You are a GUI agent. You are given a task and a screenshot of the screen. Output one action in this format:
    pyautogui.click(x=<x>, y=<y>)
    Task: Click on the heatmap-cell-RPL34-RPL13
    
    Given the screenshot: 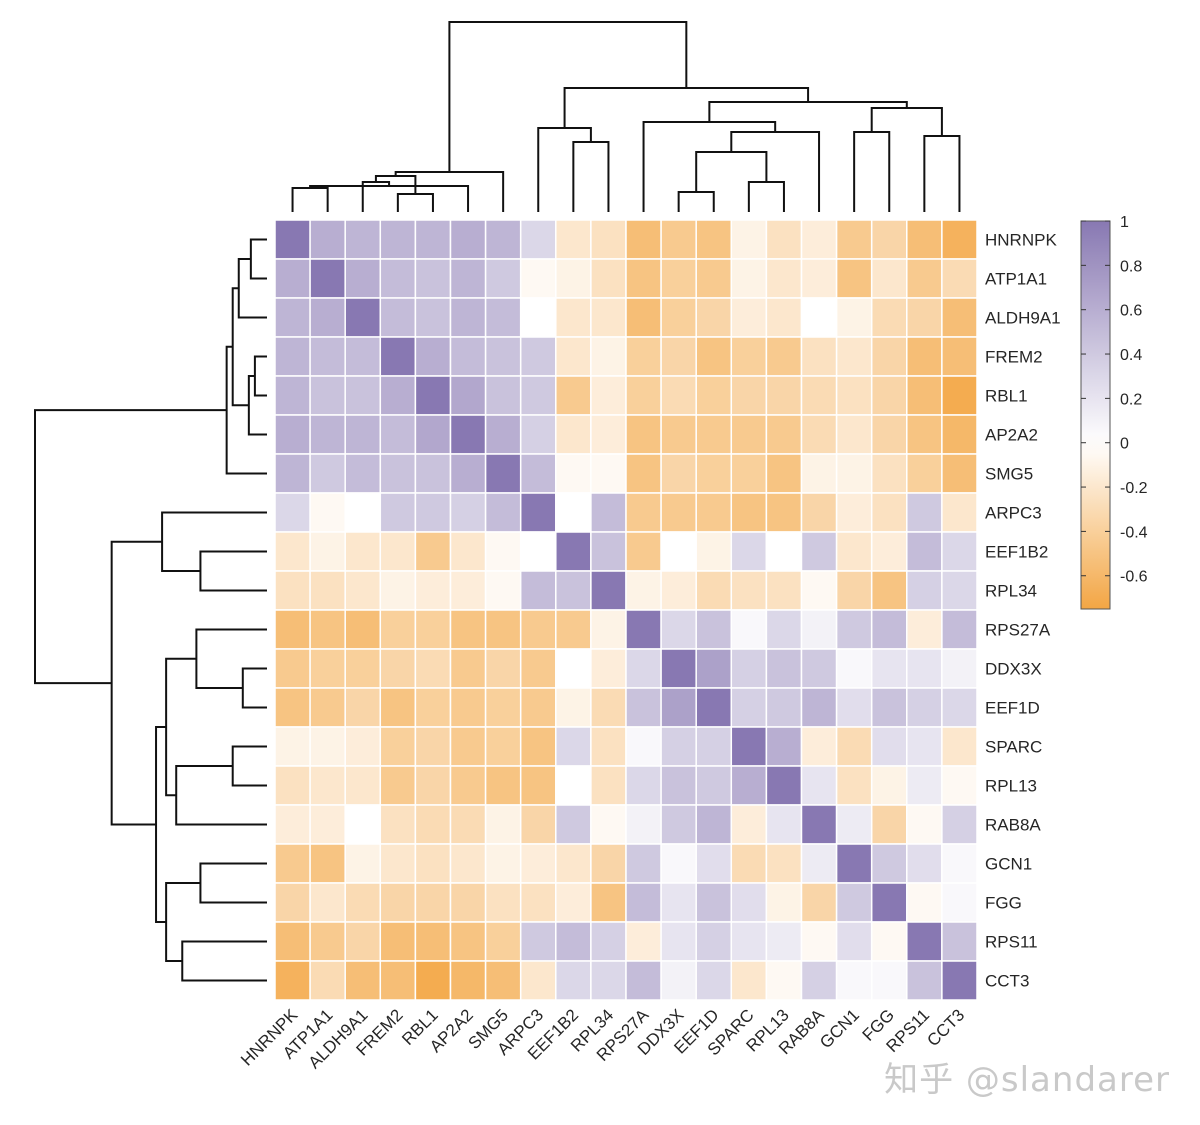 What is the action you would take?
    pyautogui.click(x=784, y=590)
    